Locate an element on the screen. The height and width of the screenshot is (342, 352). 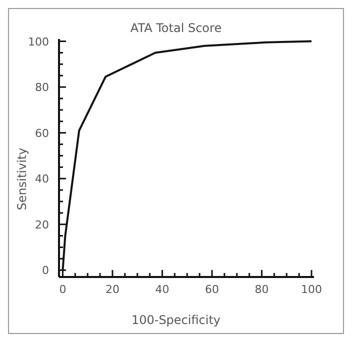
x-tick-label: 80 is located at coordinates (261, 289).